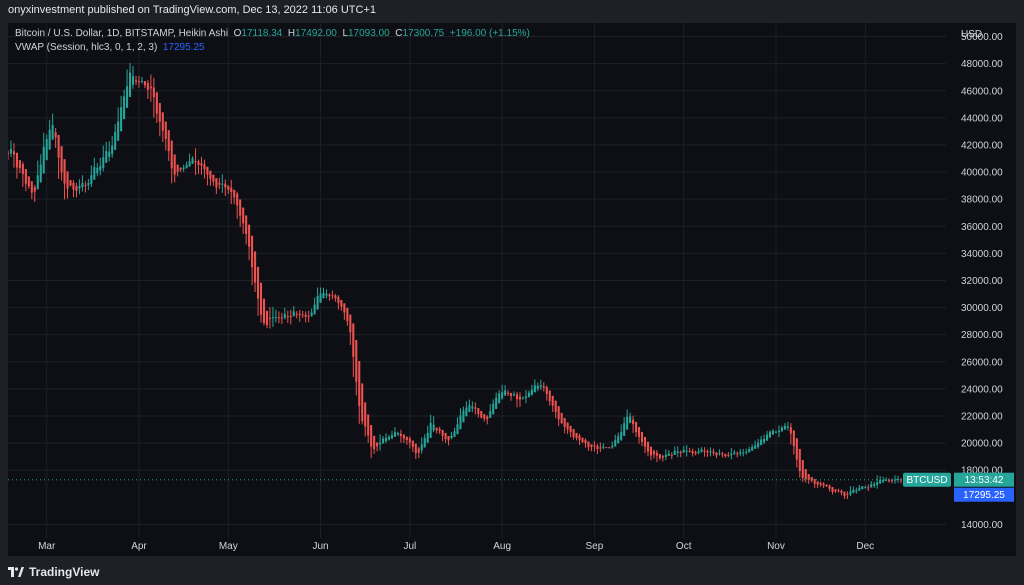 This screenshot has height=585, width=1024. What do you see at coordinates (262, 33) in the screenshot?
I see `open-value: 17118.34` at bounding box center [262, 33].